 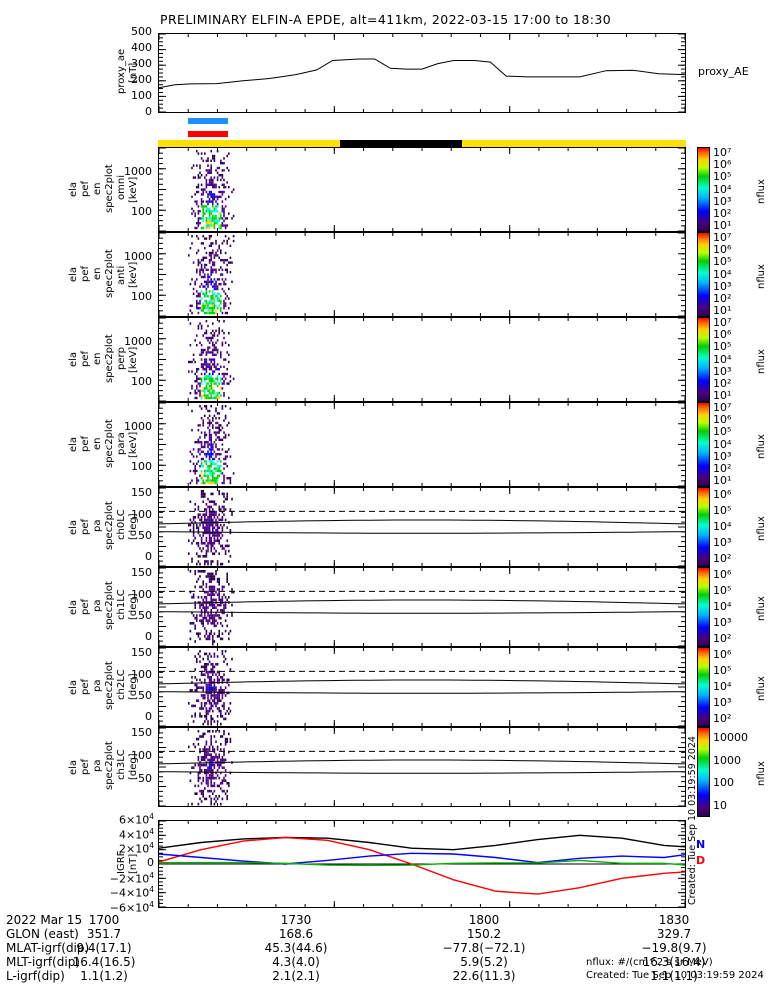 I want to click on ytick-pa-ch2lc-3: 0, so click(x=148, y=717).